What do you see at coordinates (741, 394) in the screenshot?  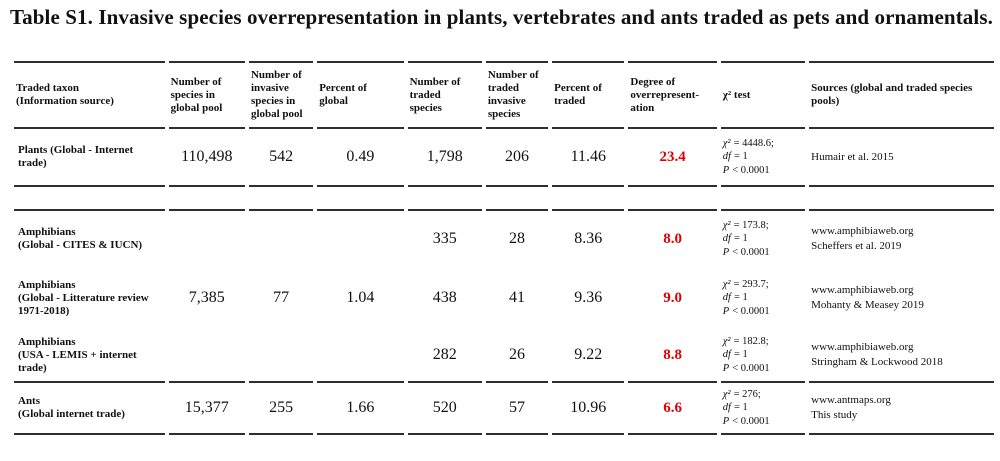 I see `chi-square-stat: χ² = 276;` at bounding box center [741, 394].